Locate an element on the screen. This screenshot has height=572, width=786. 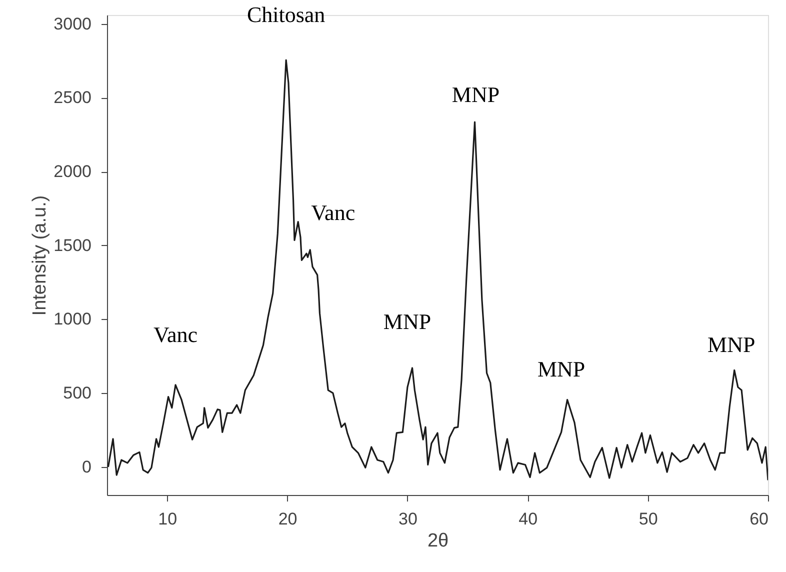
x-tick-label: 60 is located at coordinates (759, 519).